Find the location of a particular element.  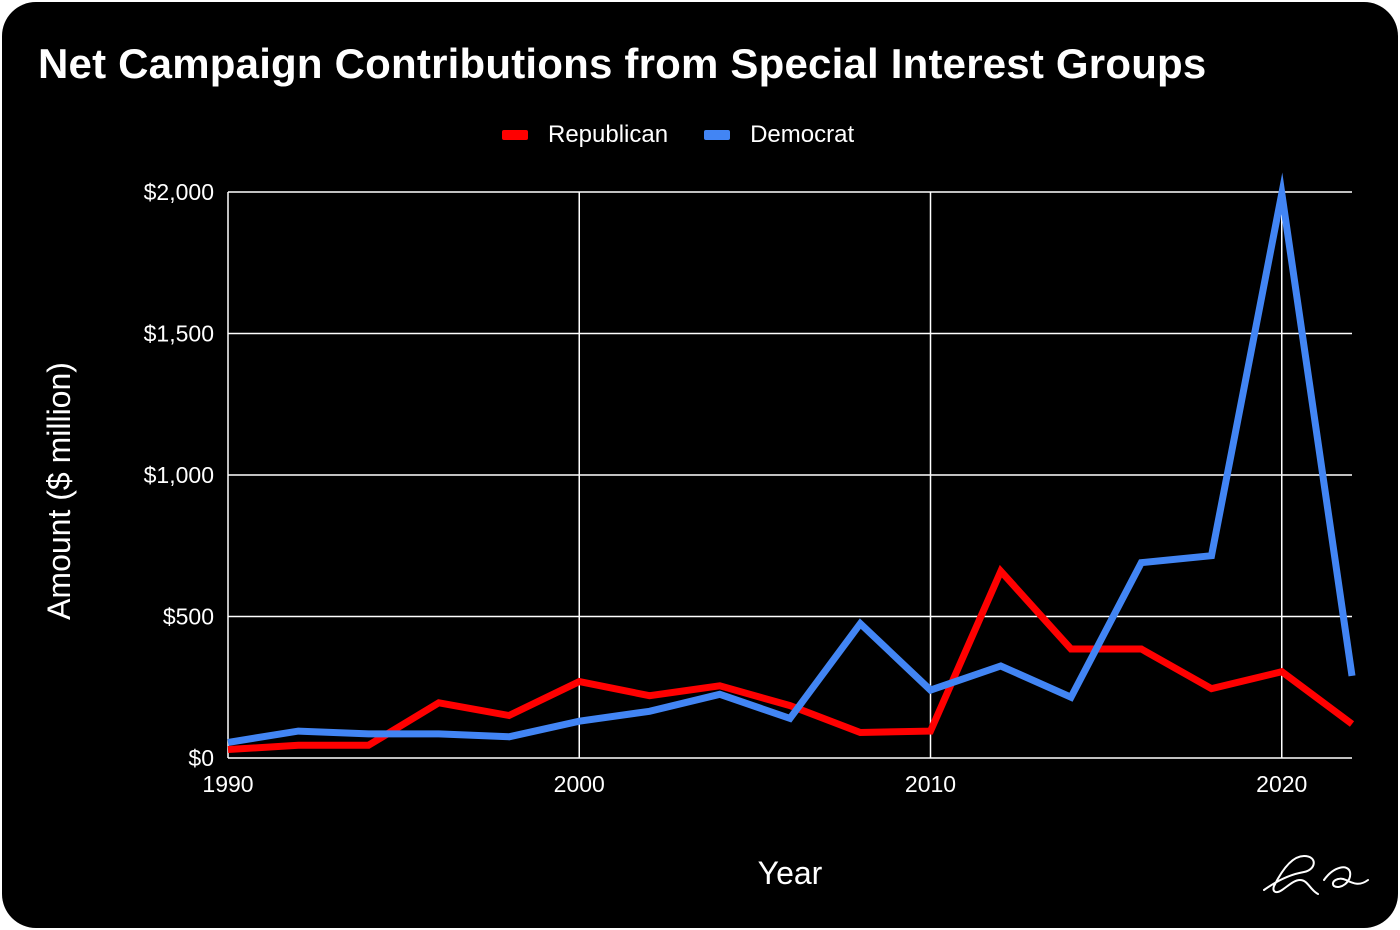

y-tick-label: $0 is located at coordinates (201, 758).